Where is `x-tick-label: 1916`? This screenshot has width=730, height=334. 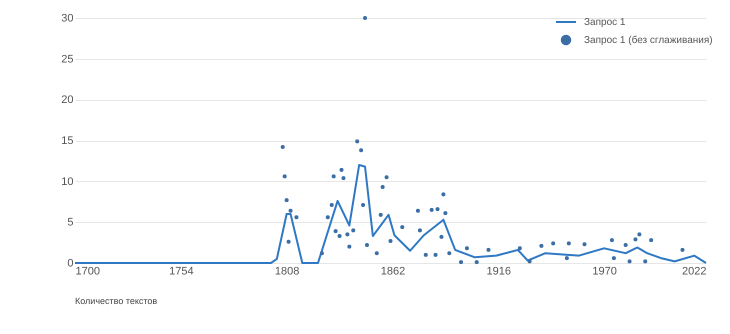
x-tick-label: 1916 is located at coordinates (499, 272).